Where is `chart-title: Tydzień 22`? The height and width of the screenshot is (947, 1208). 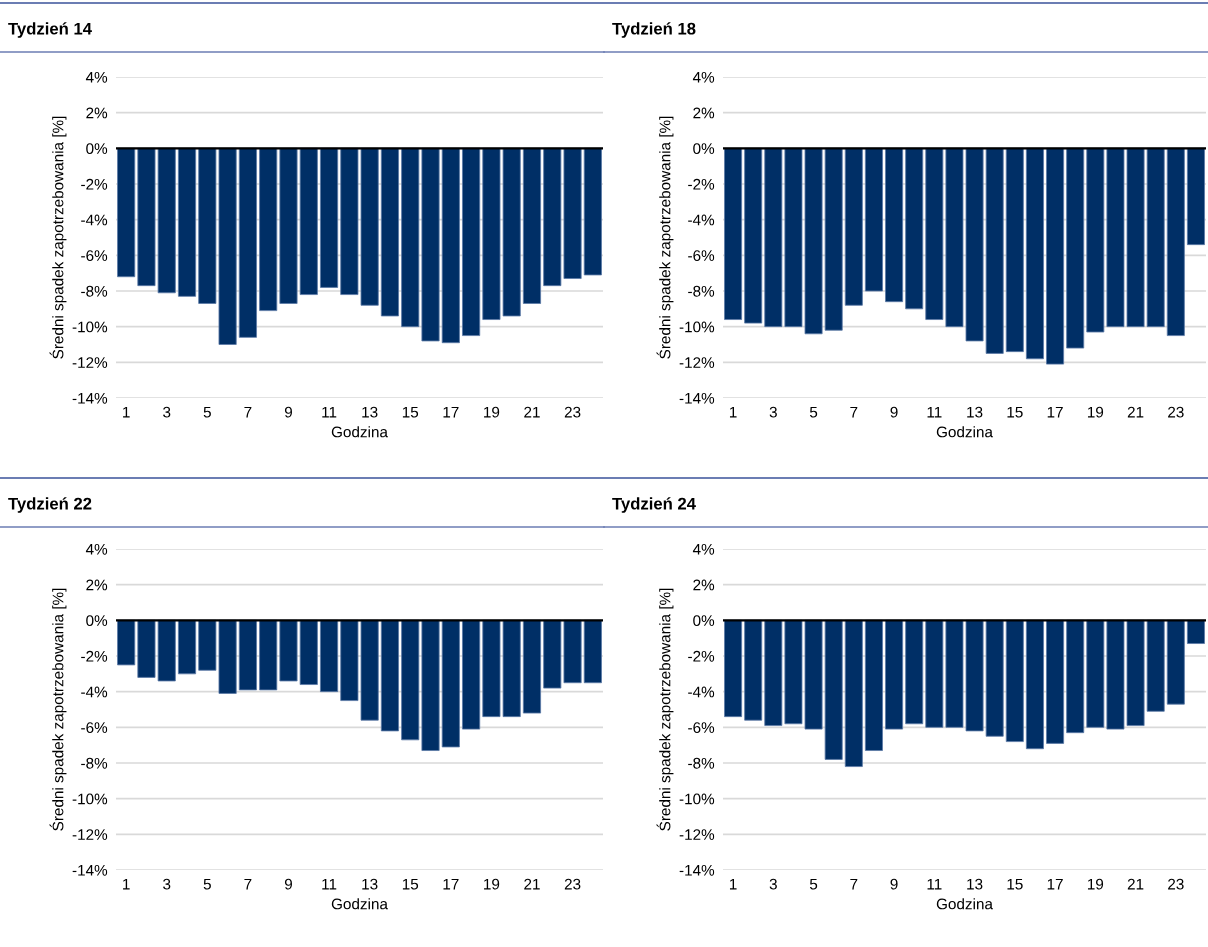
chart-title: Tydzień 22 is located at coordinates (50, 505).